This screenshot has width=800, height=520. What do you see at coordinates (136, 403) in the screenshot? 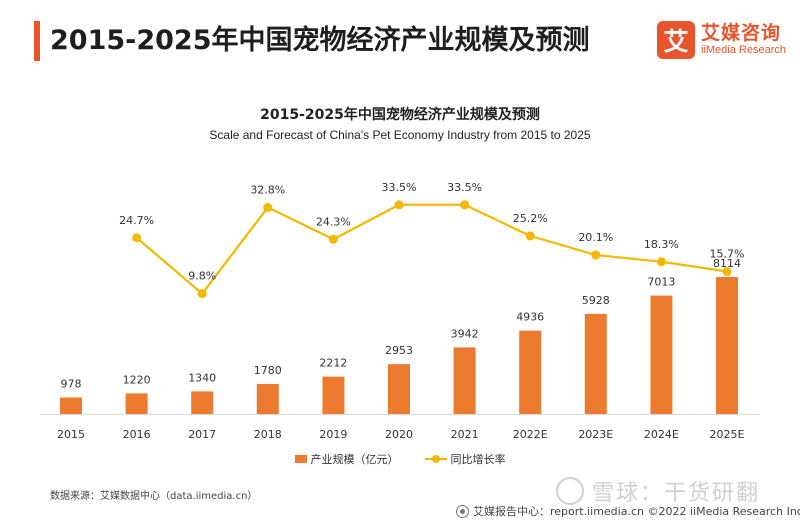
I see `bar-2016` at bounding box center [136, 403].